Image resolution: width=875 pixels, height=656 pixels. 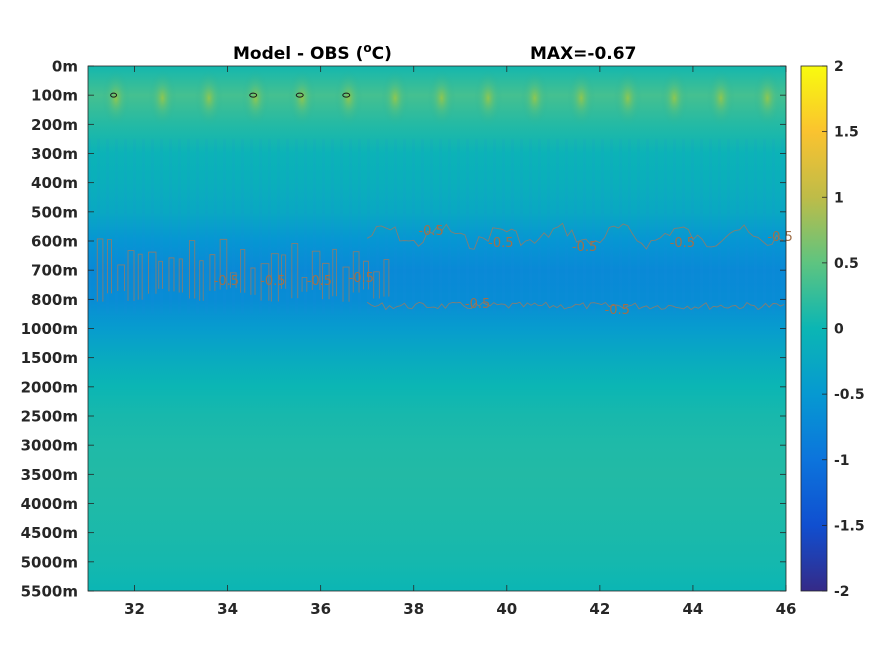 I want to click on contour-lower, so click(x=575, y=306).